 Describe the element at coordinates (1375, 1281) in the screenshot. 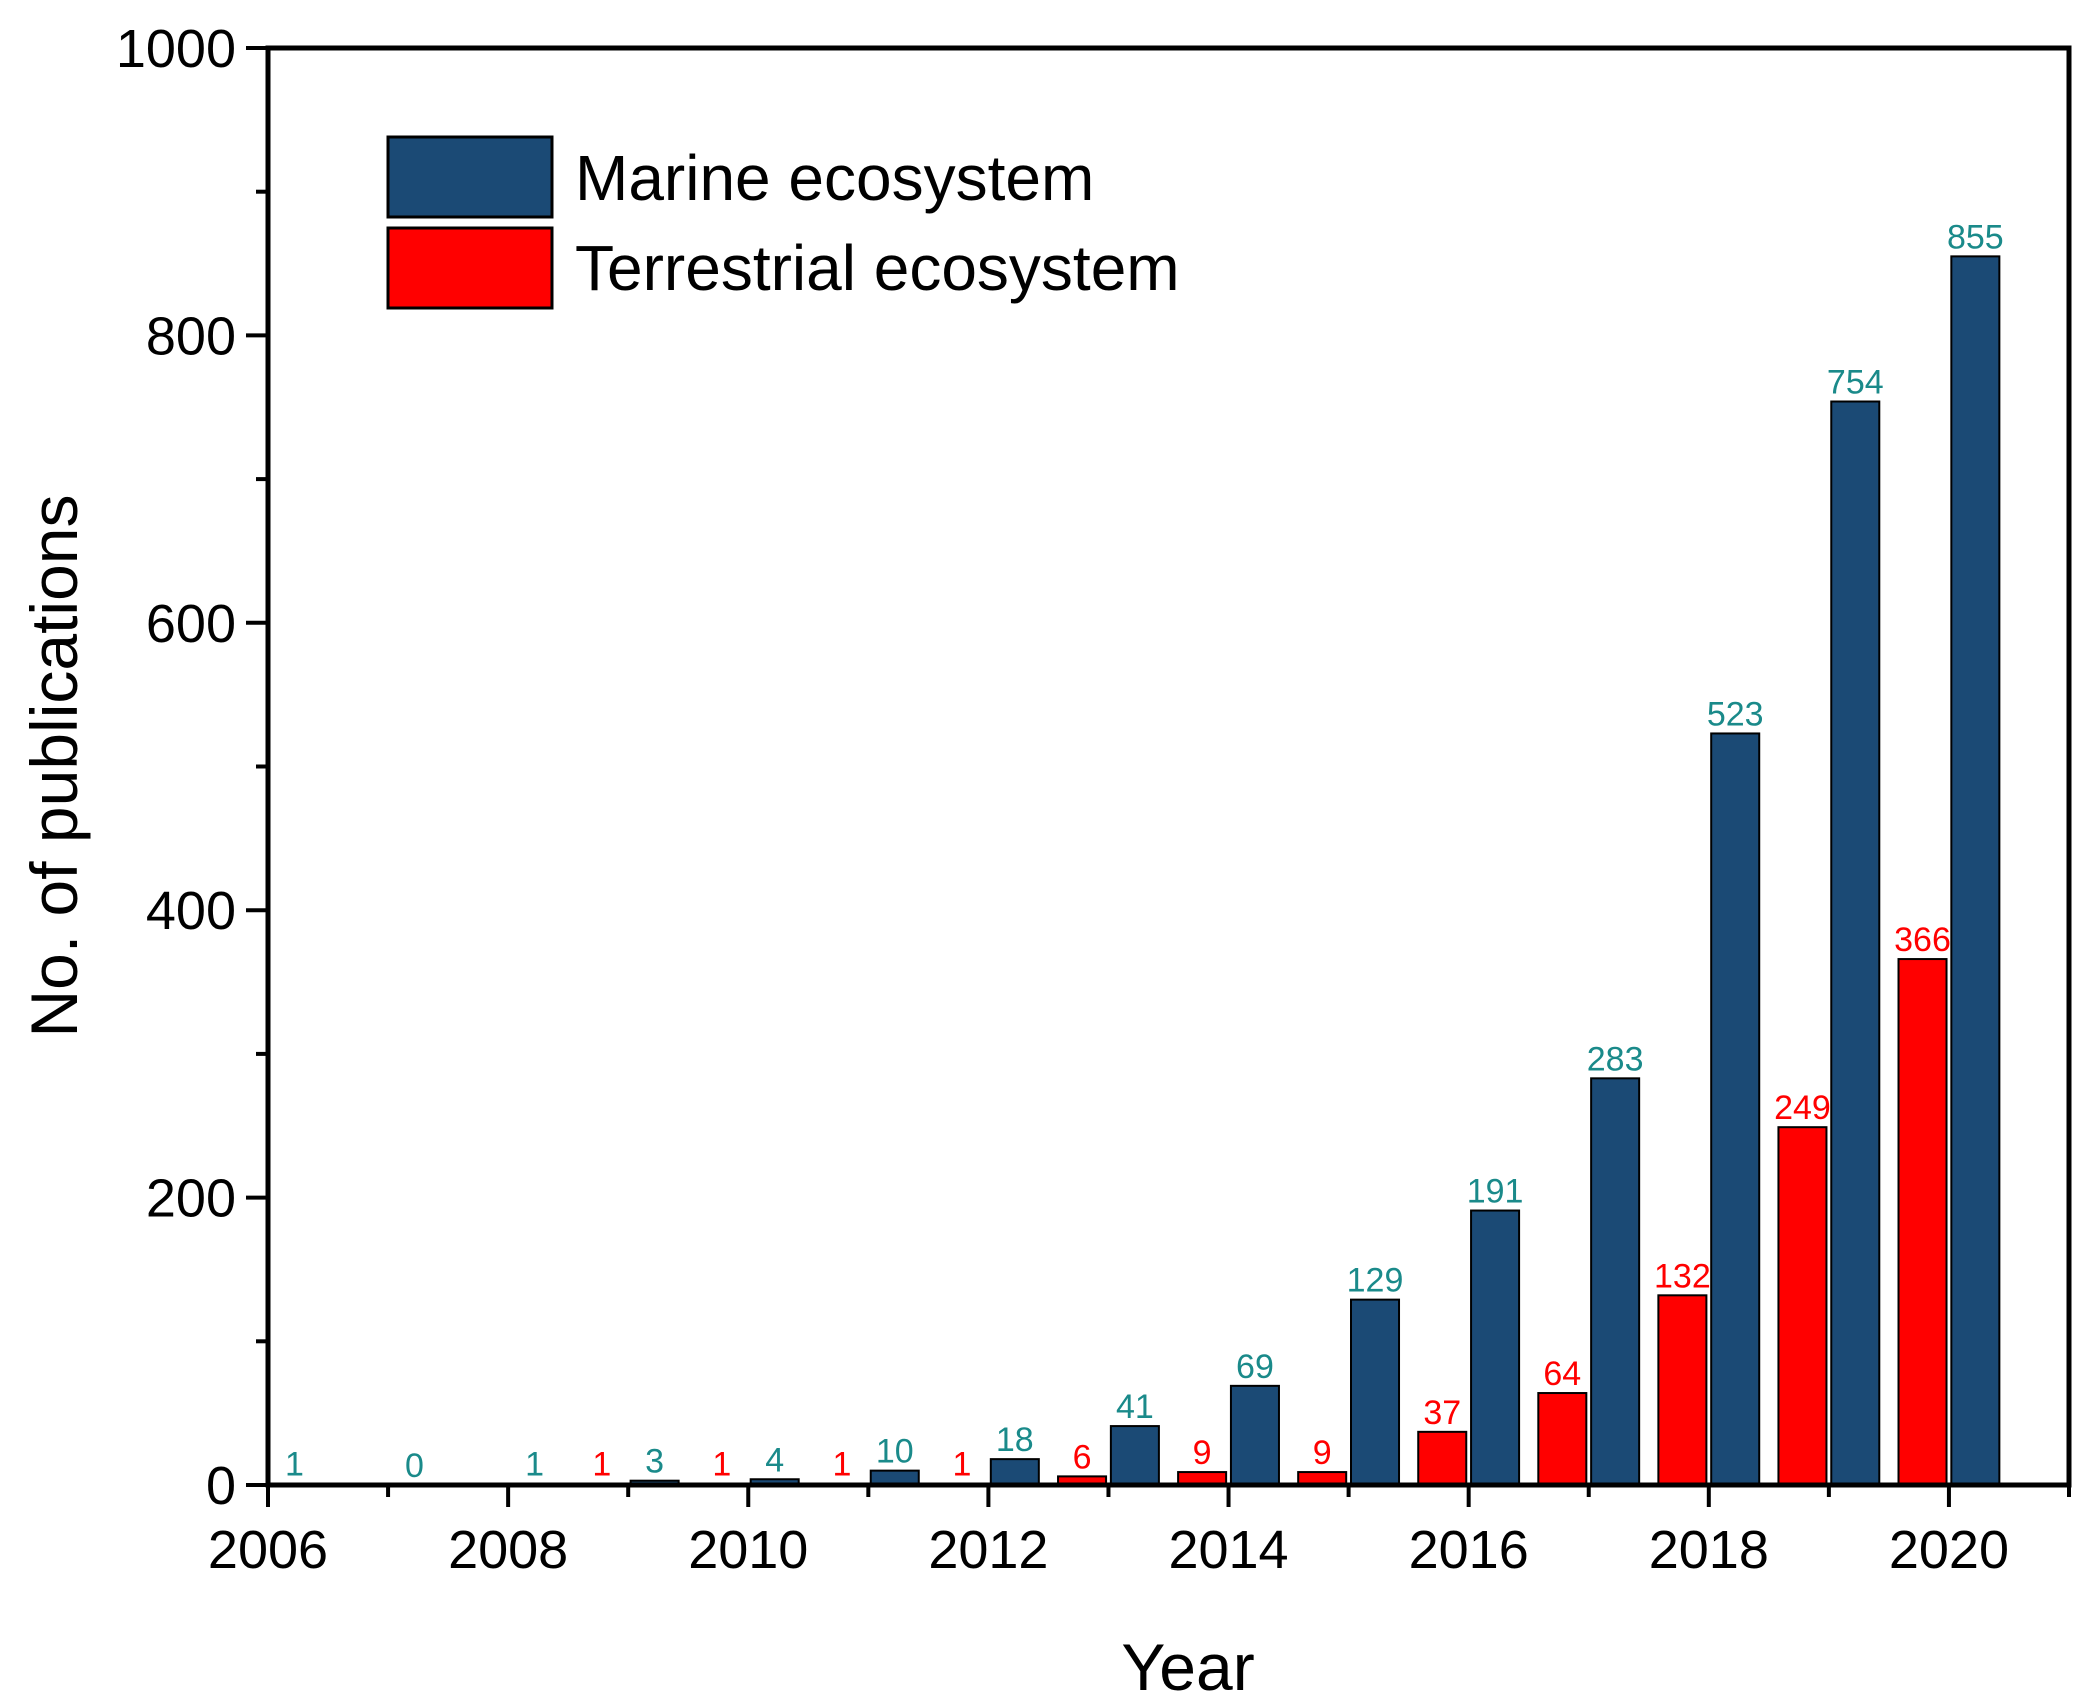

I see `value-label-marine-2015: 129` at that location.